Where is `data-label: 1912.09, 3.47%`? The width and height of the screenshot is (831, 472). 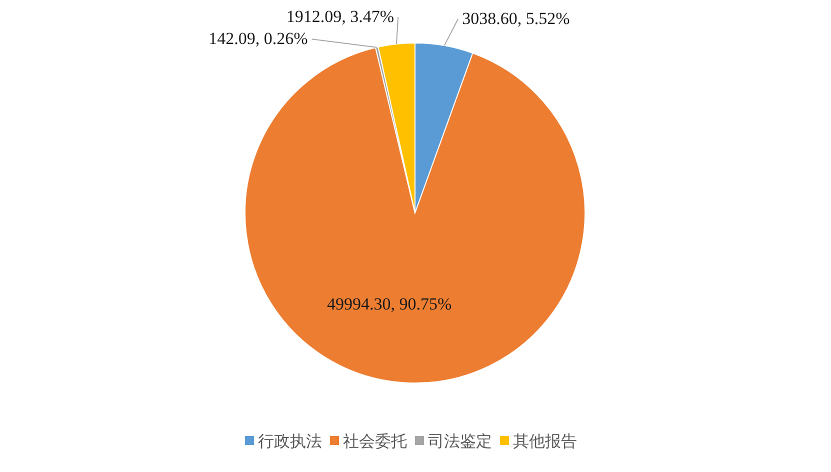 data-label: 1912.09, 3.47% is located at coordinates (340, 16).